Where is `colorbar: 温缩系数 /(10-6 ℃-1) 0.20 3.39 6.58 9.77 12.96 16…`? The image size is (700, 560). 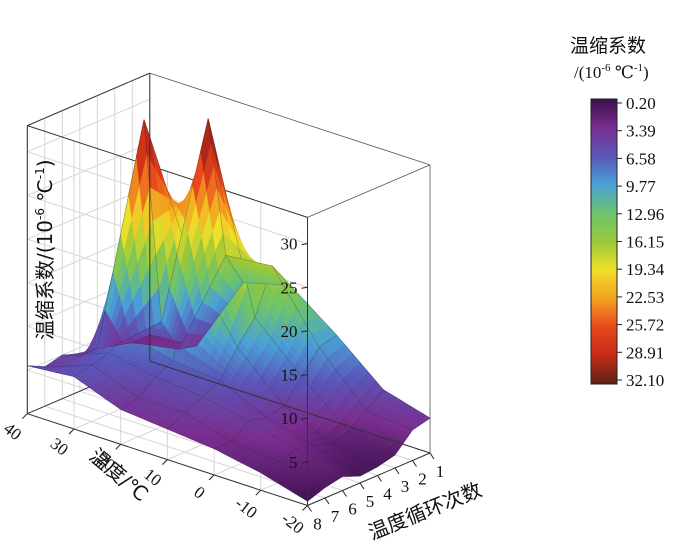
colorbar: 温缩系数 /(10-6 ℃-1) 0.20 3.39 6.58 9.77 12.96 16… is located at coordinates (617, 212).